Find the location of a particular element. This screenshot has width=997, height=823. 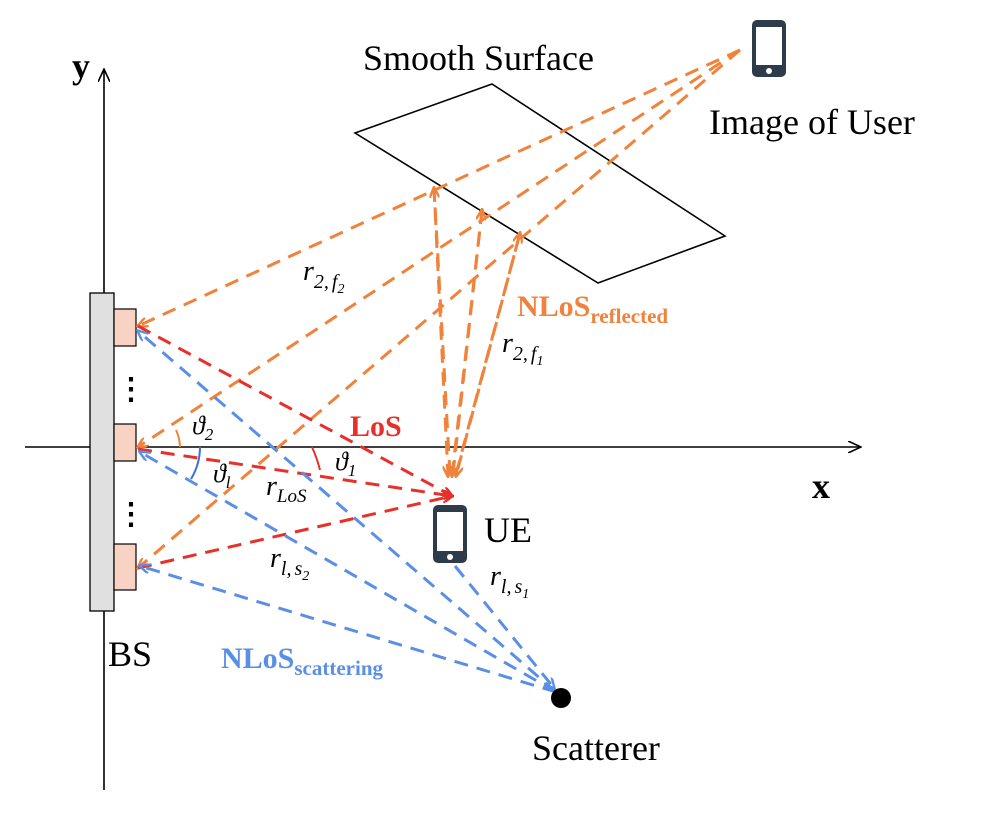

antenna-dots-upper: ⋮ is located at coordinates (131, 389).